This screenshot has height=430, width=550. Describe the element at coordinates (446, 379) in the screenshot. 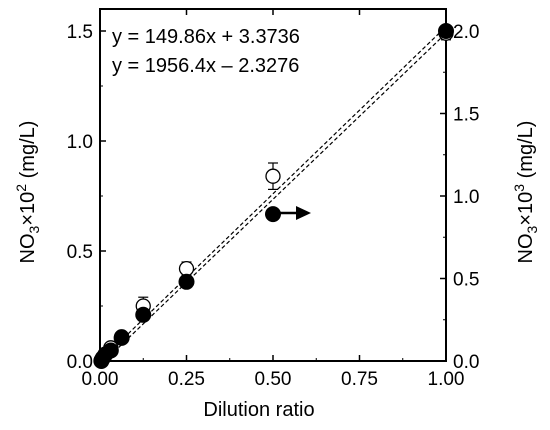

I see `x-tick-label: 1.00` at that location.